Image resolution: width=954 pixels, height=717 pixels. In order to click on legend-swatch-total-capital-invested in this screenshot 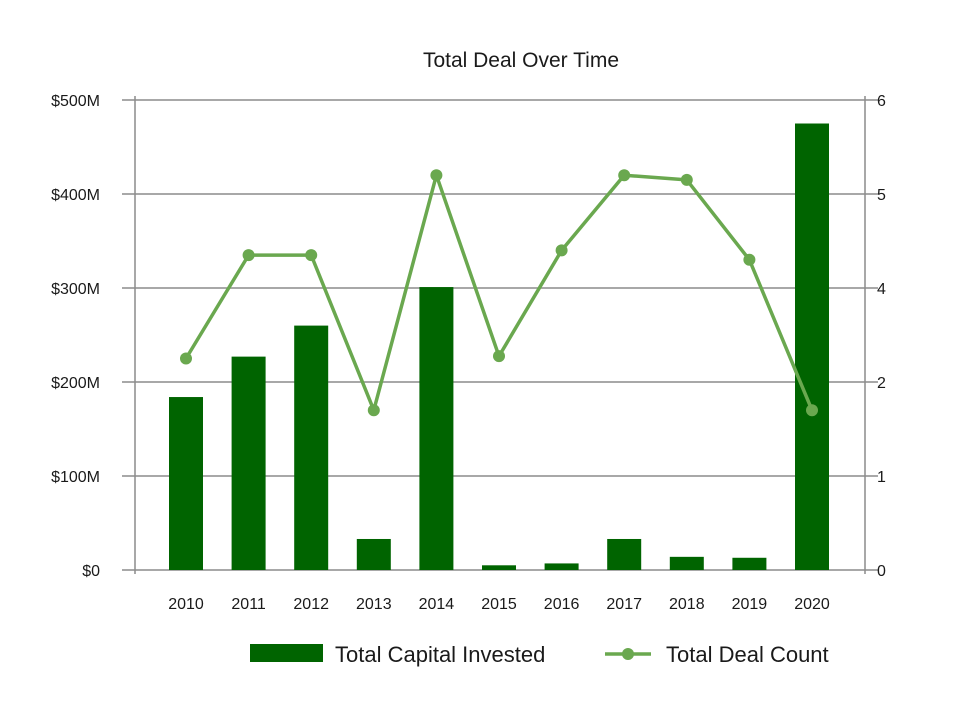, I will do `click(286, 653)`.